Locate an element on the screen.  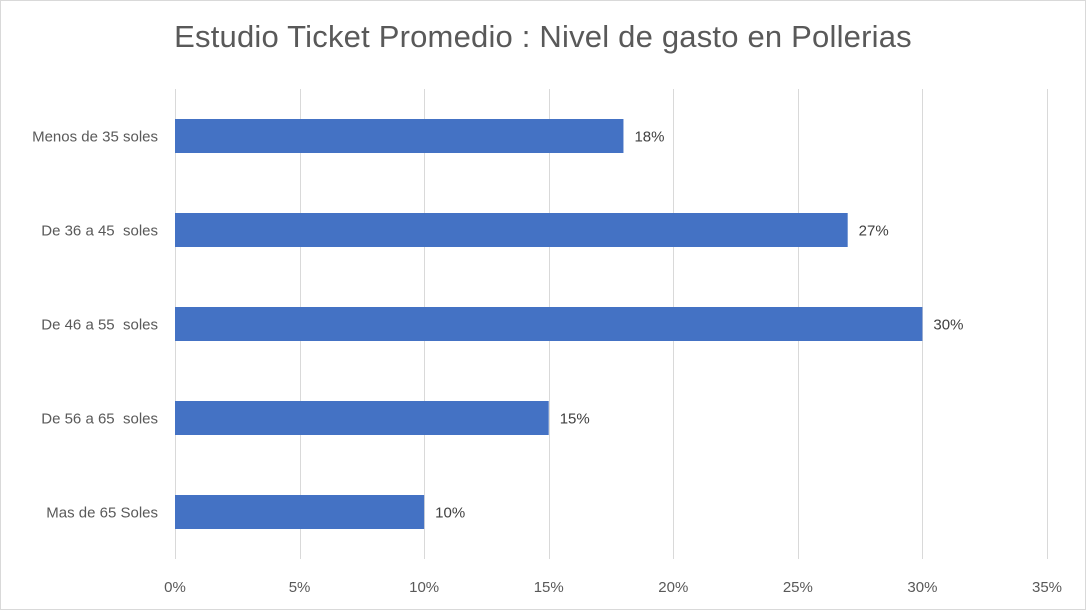
data-label: 27% is located at coordinates (874, 231).